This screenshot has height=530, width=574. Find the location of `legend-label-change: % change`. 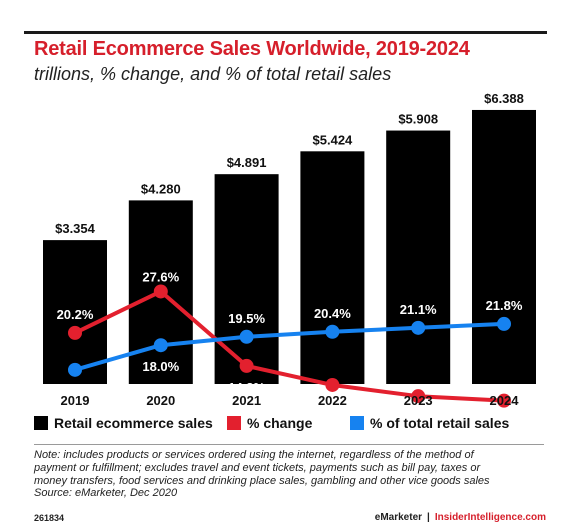

legend-label-change: % change is located at coordinates (280, 423).